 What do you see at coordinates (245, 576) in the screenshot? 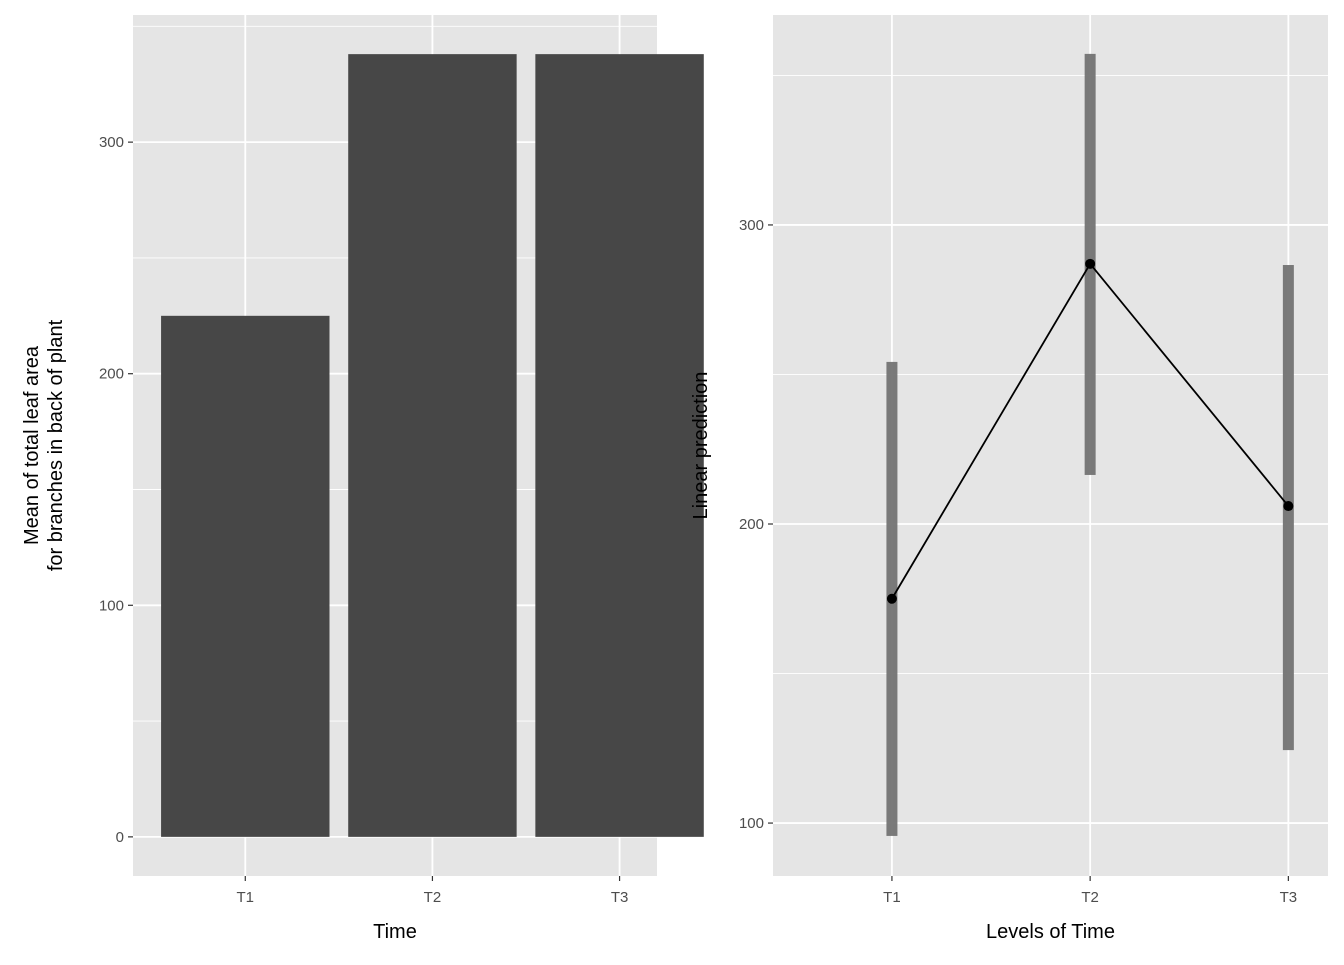
I see `bar-T1` at bounding box center [245, 576].